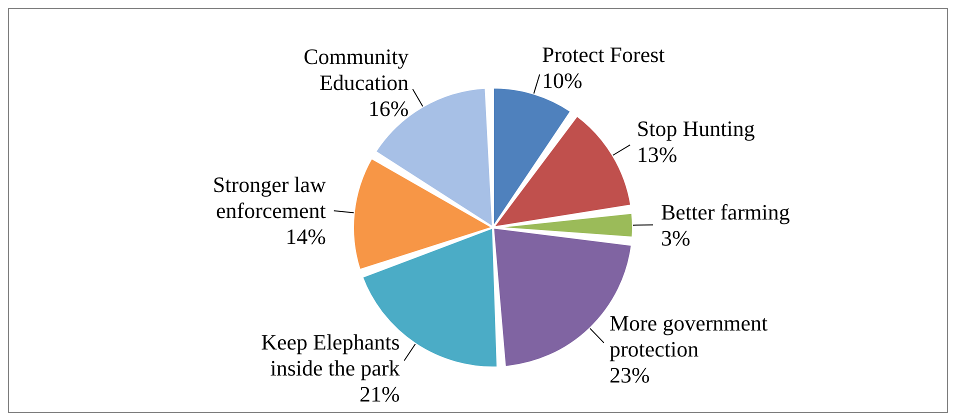 This screenshot has height=419, width=954. What do you see at coordinates (725, 211) in the screenshot?
I see `slice-label: Better farming` at bounding box center [725, 211].